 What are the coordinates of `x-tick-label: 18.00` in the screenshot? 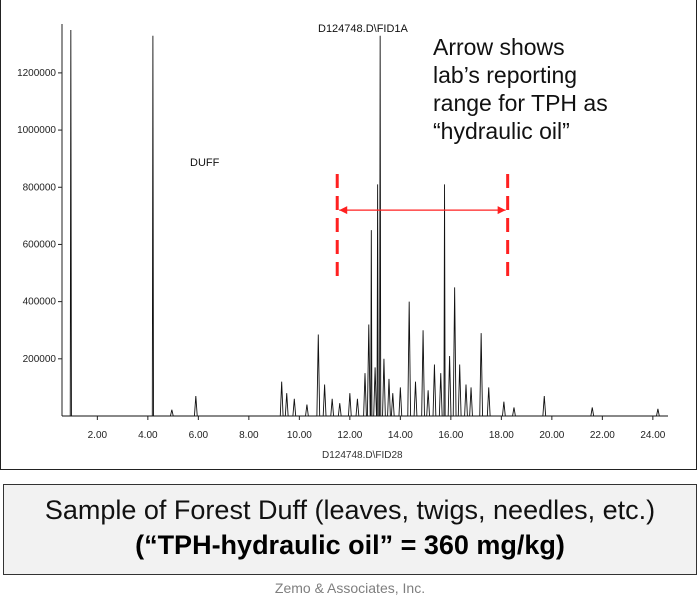 It's located at (501, 435).